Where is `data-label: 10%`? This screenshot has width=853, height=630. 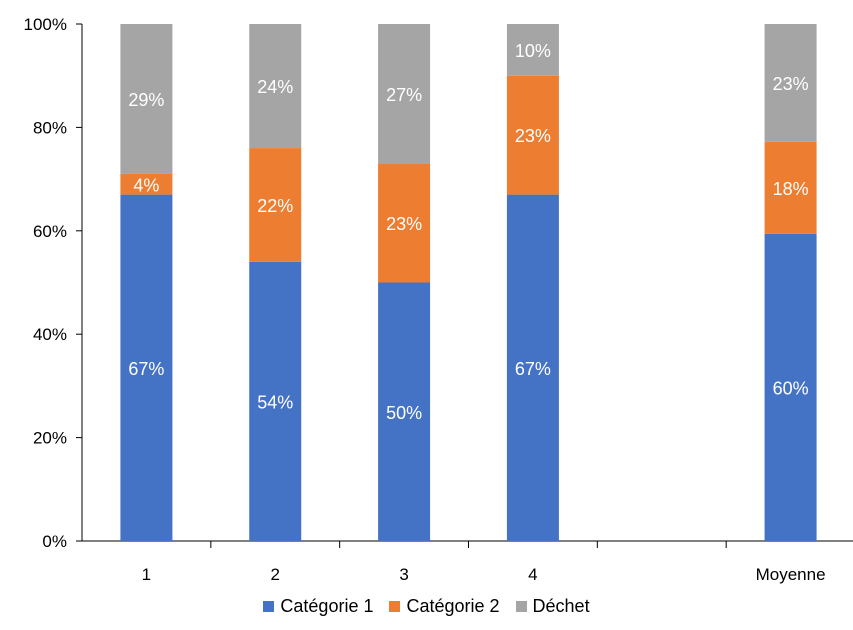
data-label: 10% is located at coordinates (533, 51).